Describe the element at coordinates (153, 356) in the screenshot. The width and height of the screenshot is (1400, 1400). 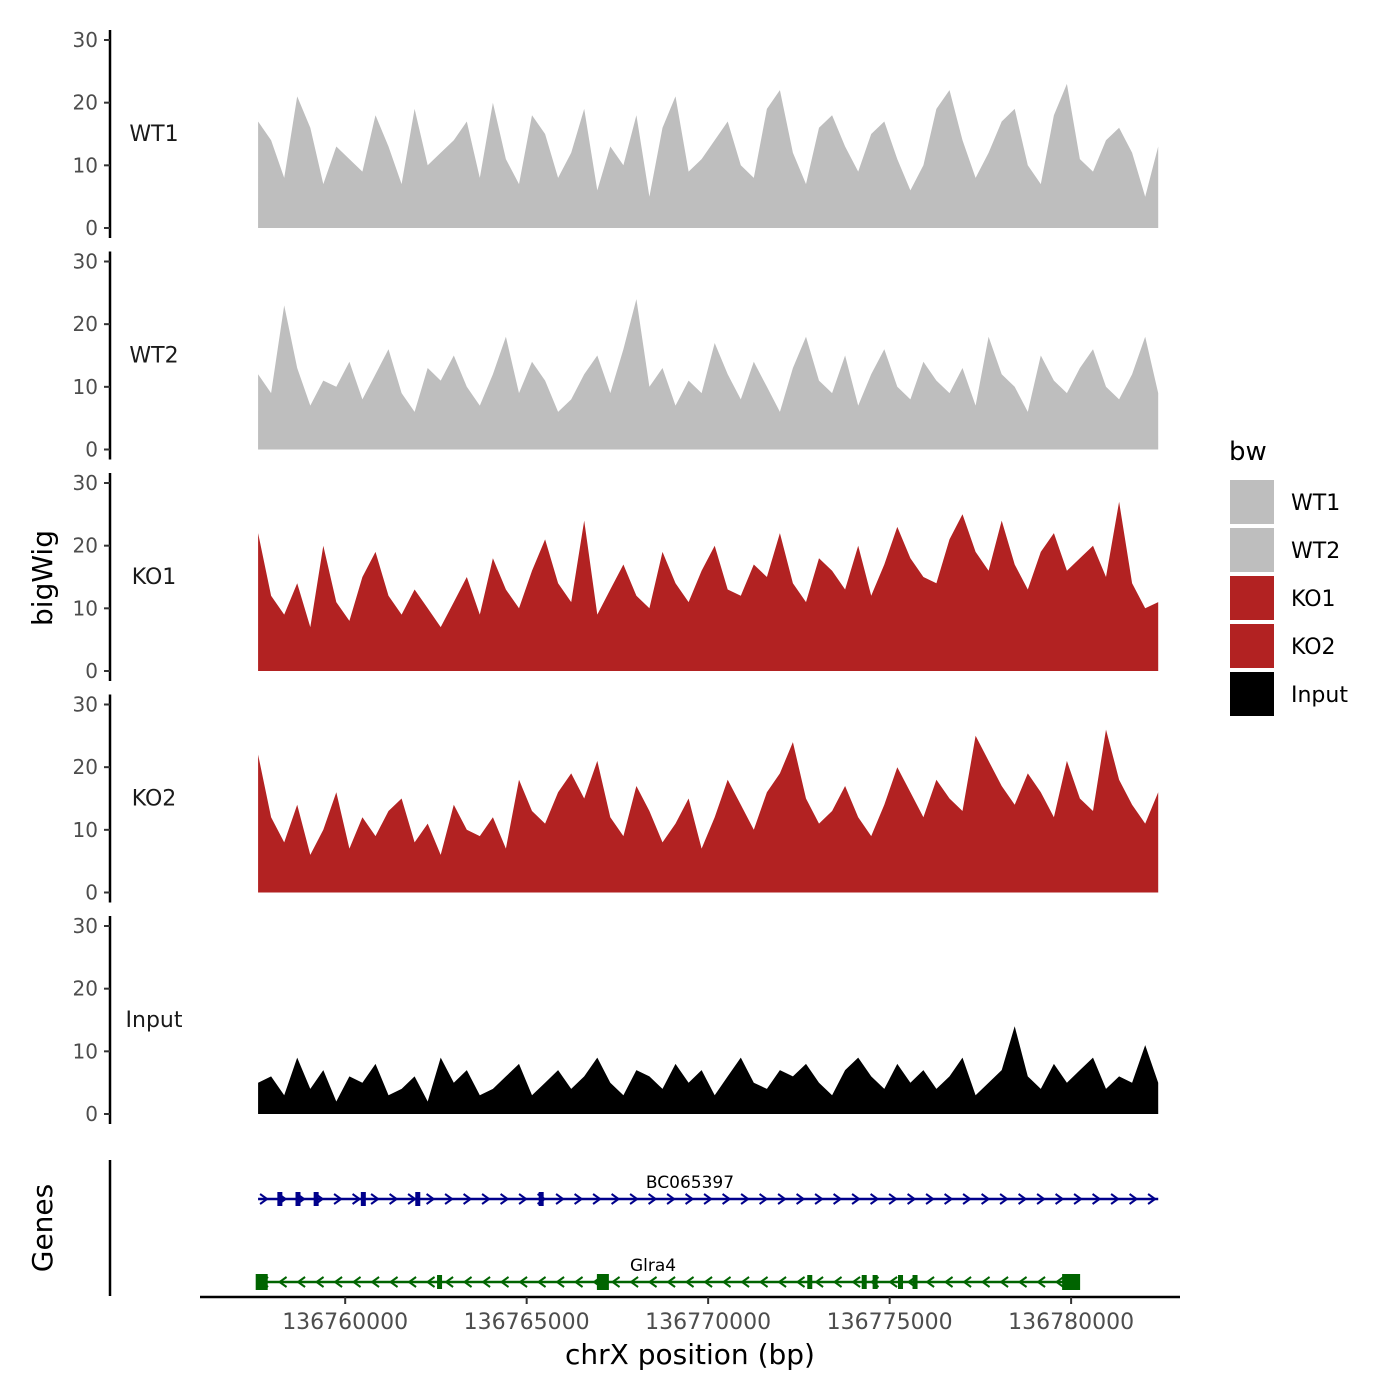
I see `track-label-wt2: WT2` at that location.